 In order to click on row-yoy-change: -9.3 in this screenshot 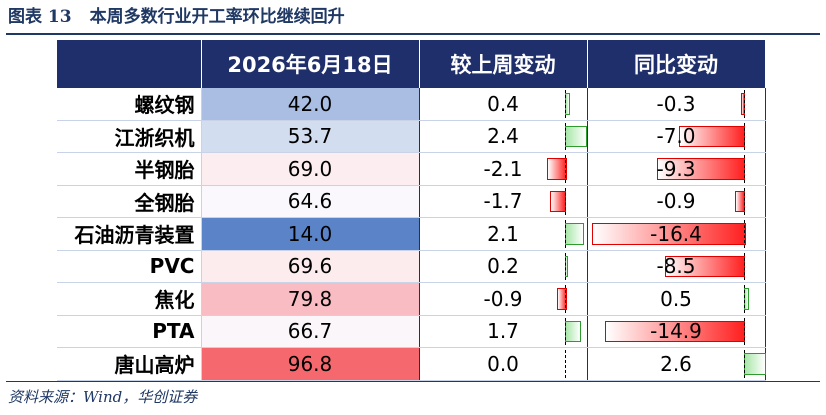, I will do `click(676, 169)`.